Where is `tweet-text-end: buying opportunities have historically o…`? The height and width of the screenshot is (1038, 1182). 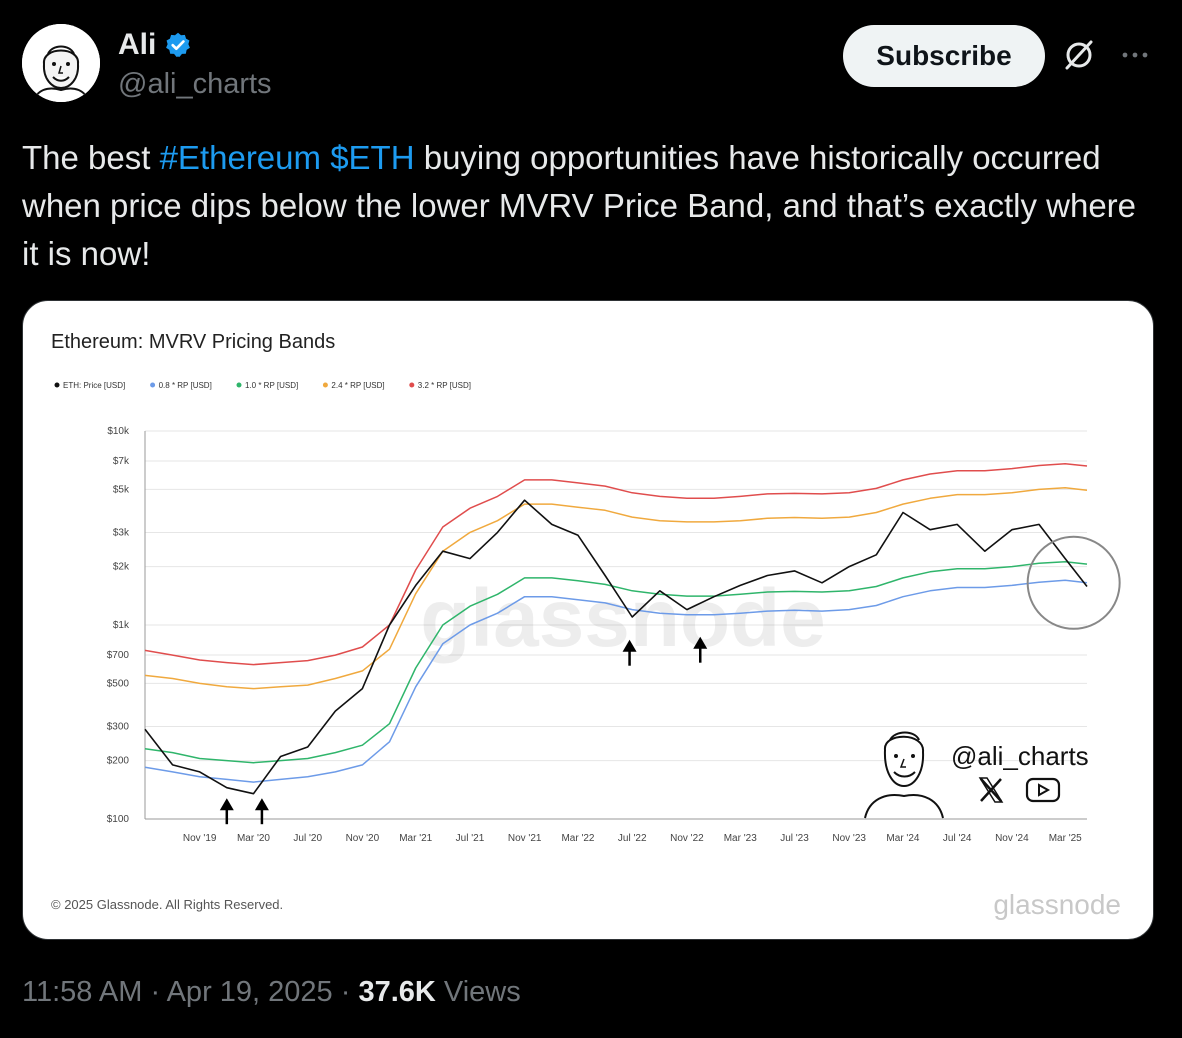
tweet-text-end: buying opportunities have historically o… is located at coordinates (579, 205).